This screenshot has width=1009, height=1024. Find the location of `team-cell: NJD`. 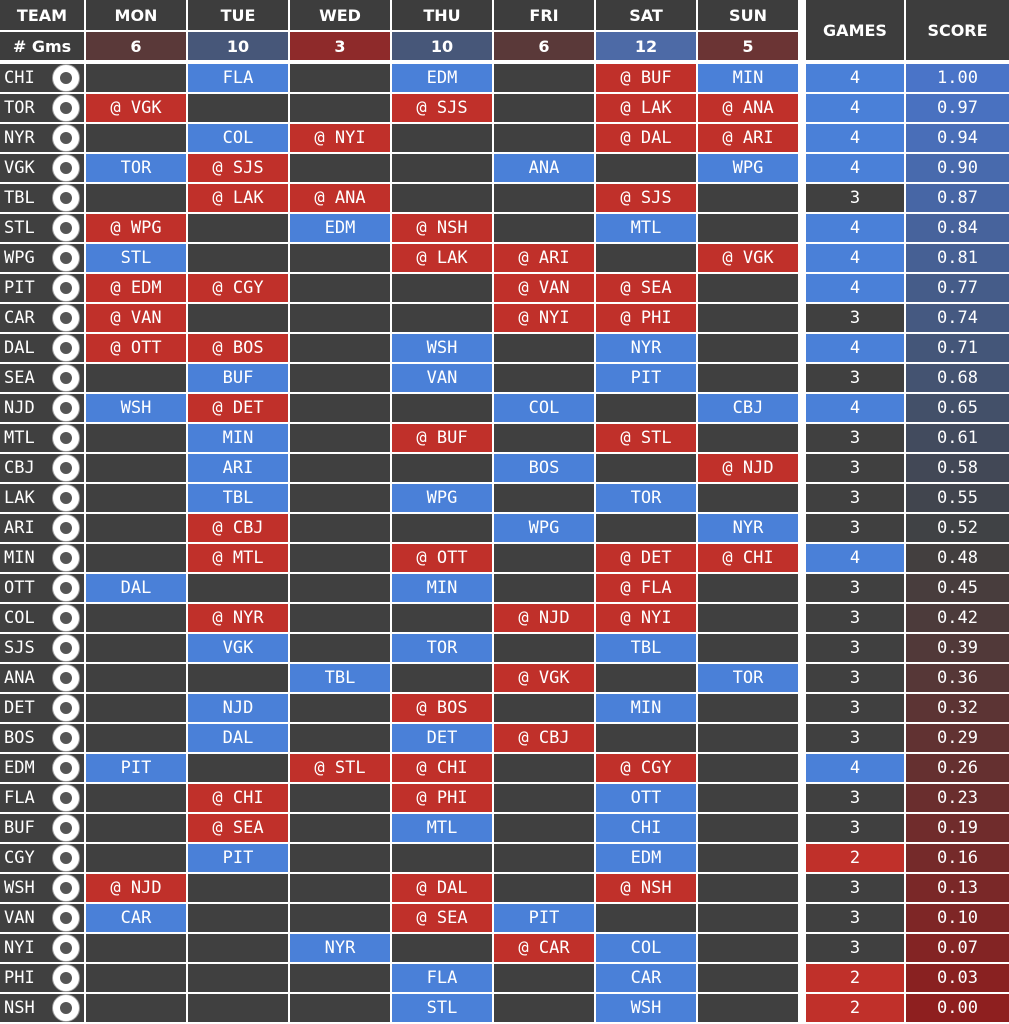

team-cell: NJD is located at coordinates (42, 408).